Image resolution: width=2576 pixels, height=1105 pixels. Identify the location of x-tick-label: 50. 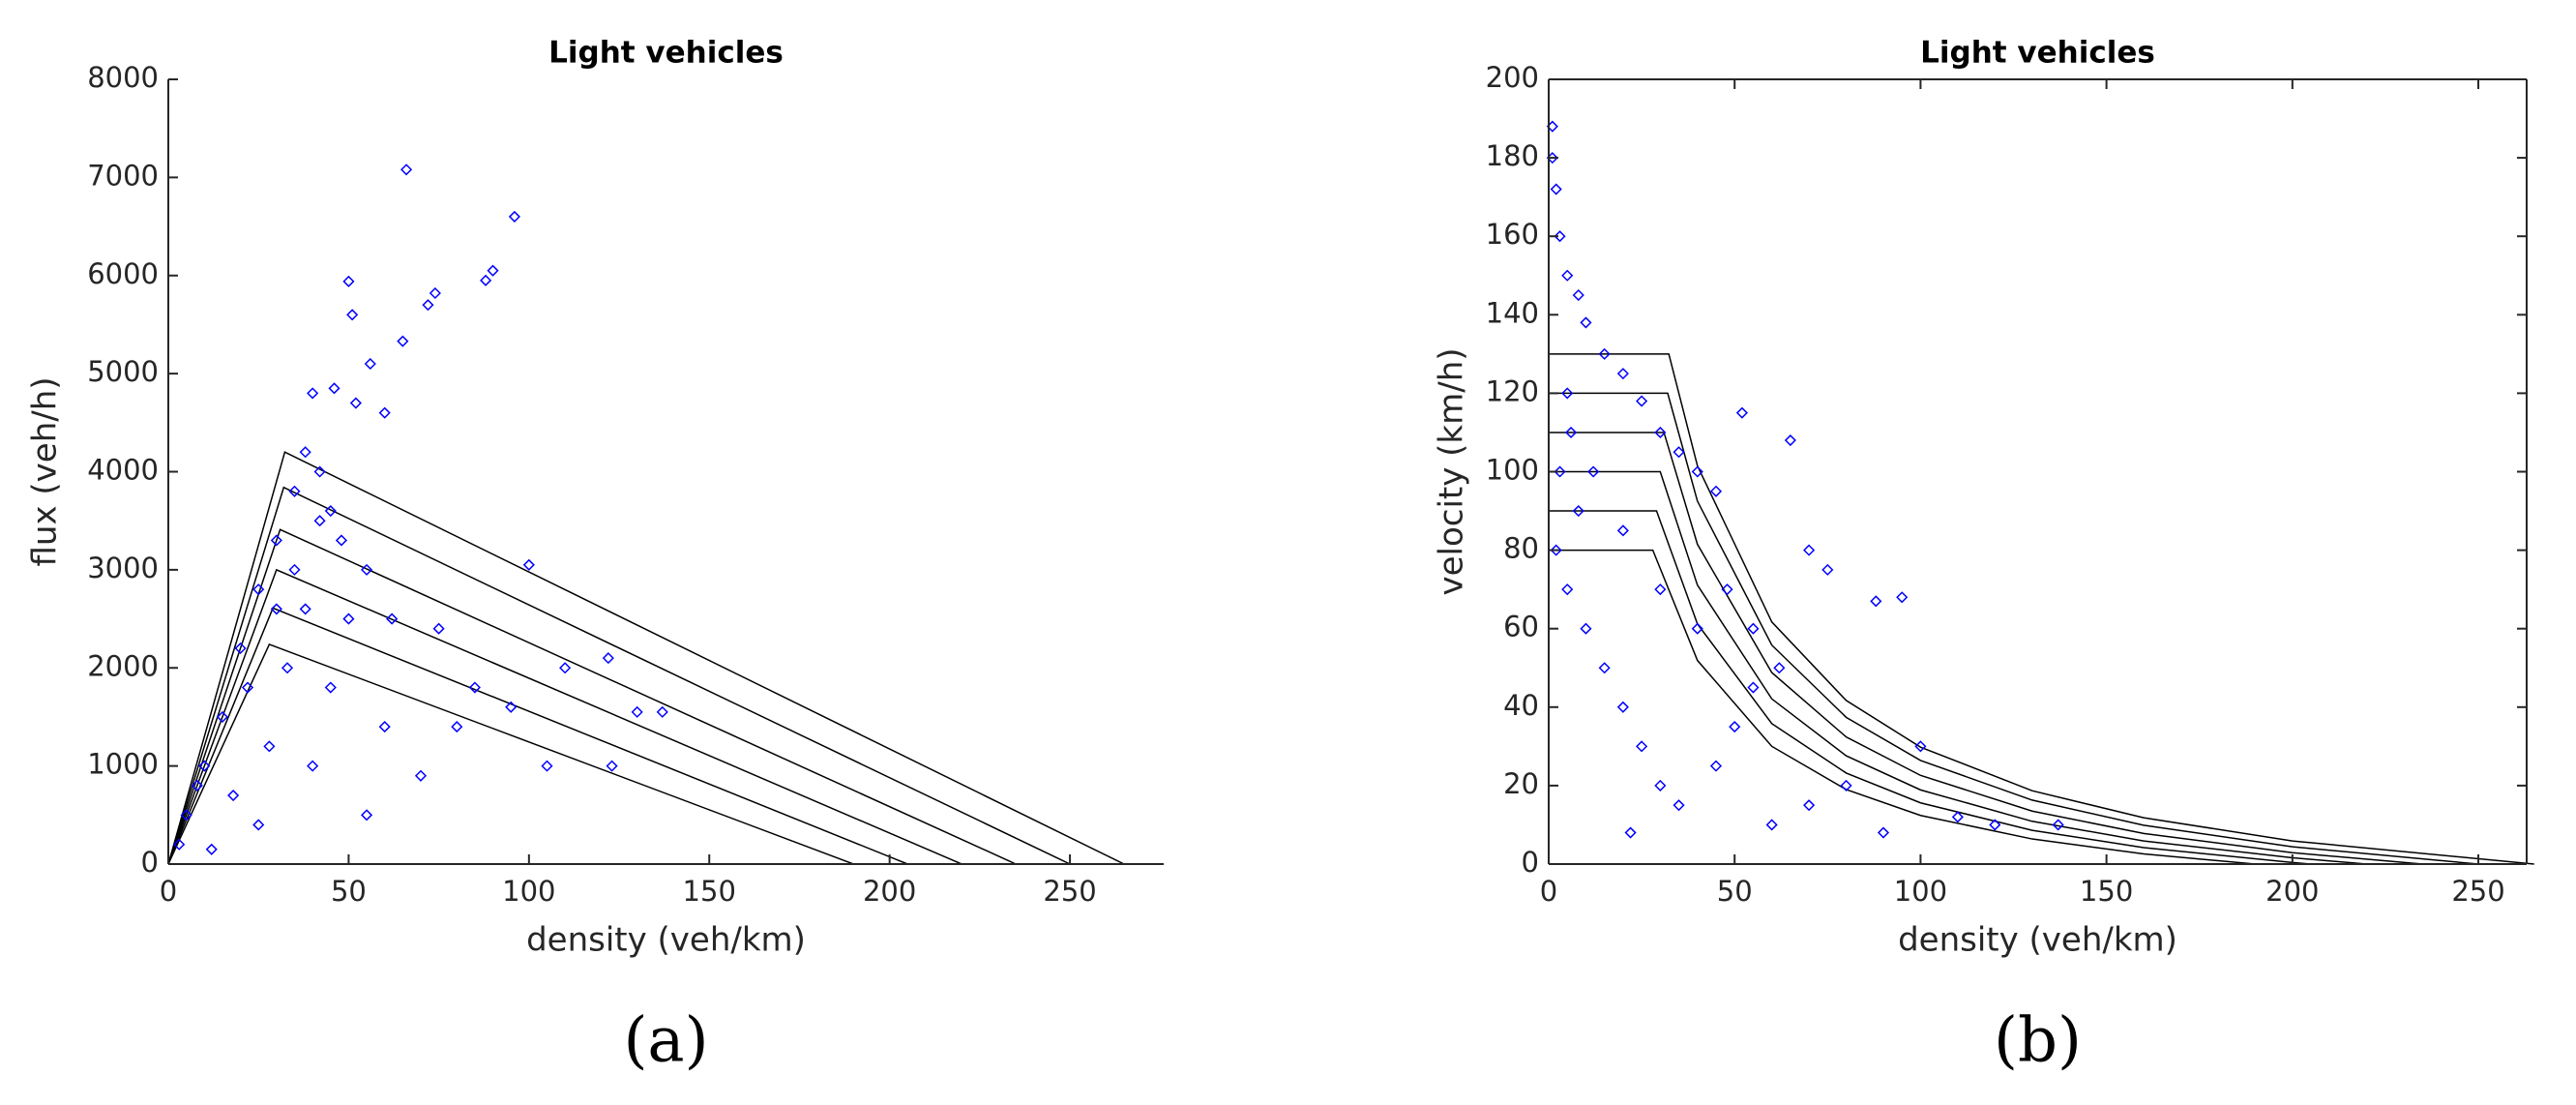
(349, 892).